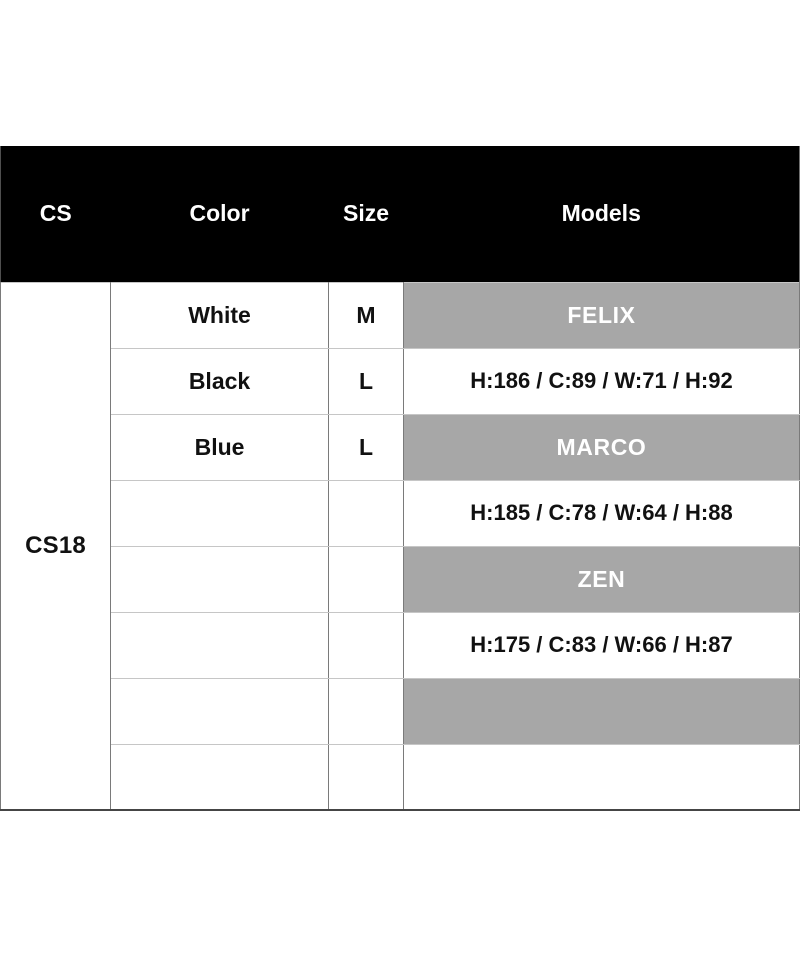 This screenshot has height=960, width=800. I want to click on measurements-cell, so click(601, 777).